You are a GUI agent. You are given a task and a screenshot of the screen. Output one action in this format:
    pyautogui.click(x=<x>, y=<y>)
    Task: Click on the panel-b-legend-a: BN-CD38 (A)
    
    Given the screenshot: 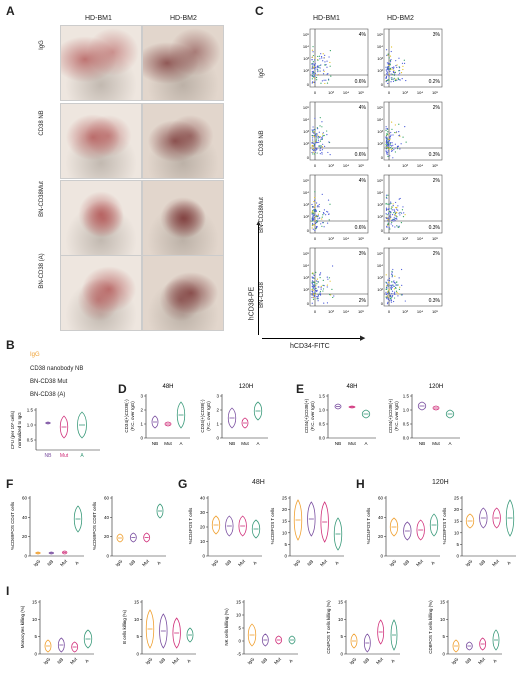 What is the action you would take?
    pyautogui.click(x=48, y=395)
    